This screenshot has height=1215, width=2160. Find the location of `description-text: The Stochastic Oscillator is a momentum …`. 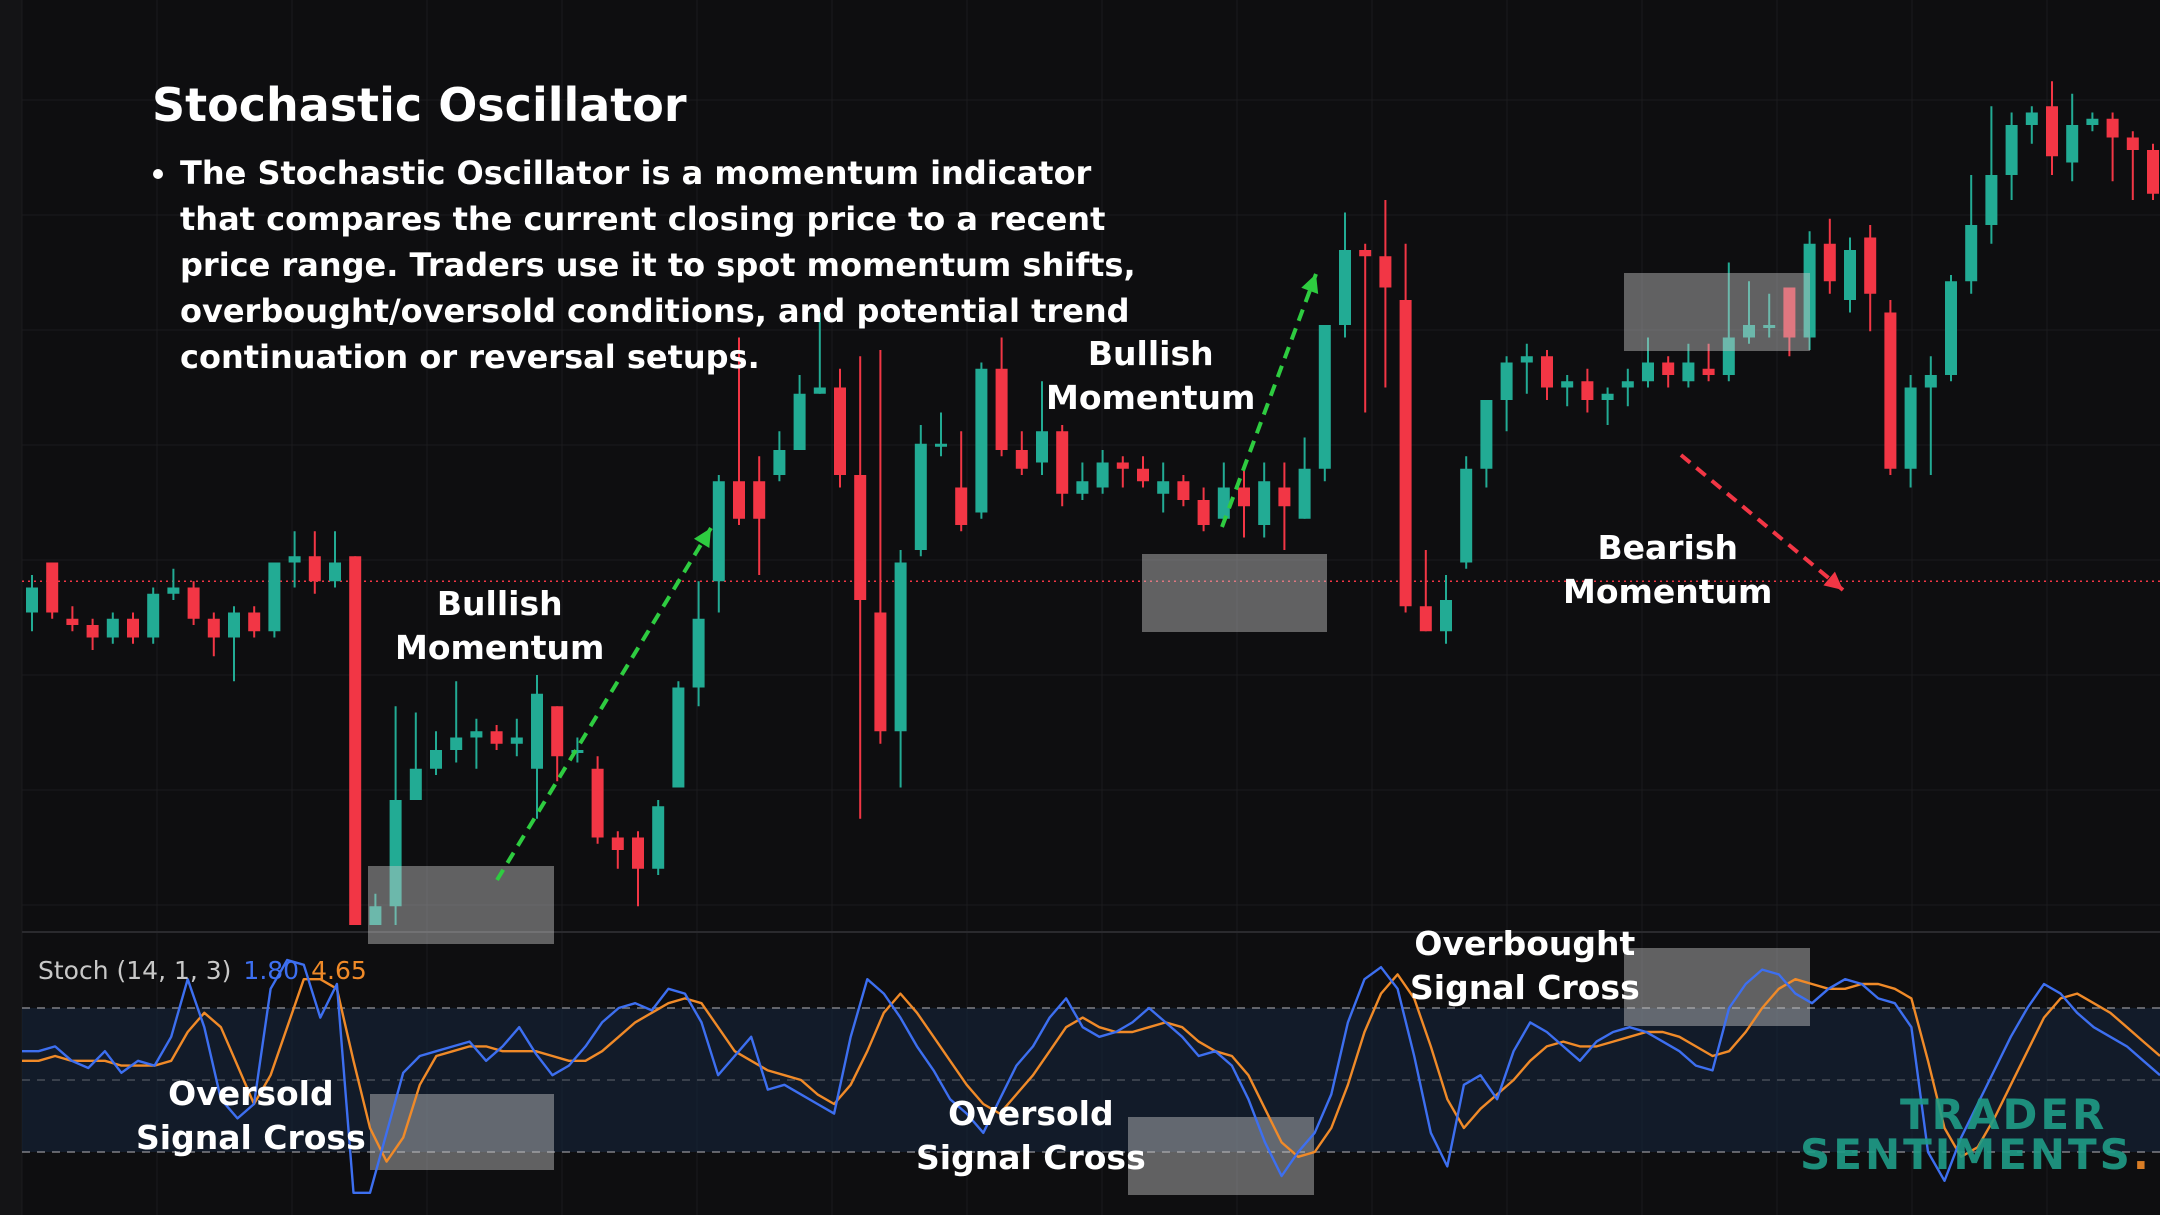

description-text: The Stochastic Oscillator is a momentum … is located at coordinates (665, 265).